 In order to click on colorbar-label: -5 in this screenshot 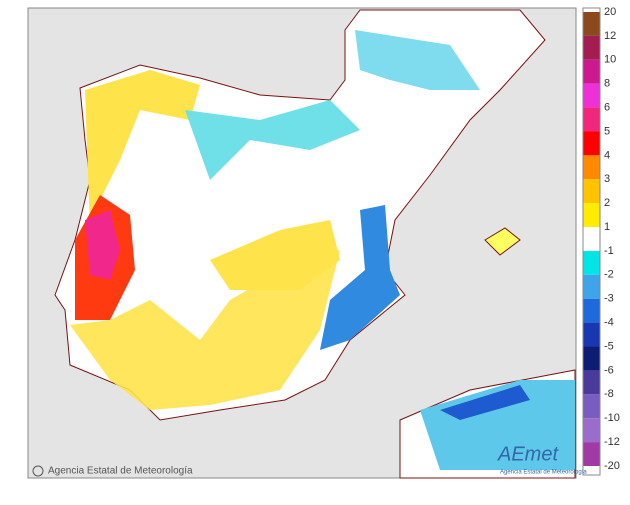, I will do `click(609, 346)`.